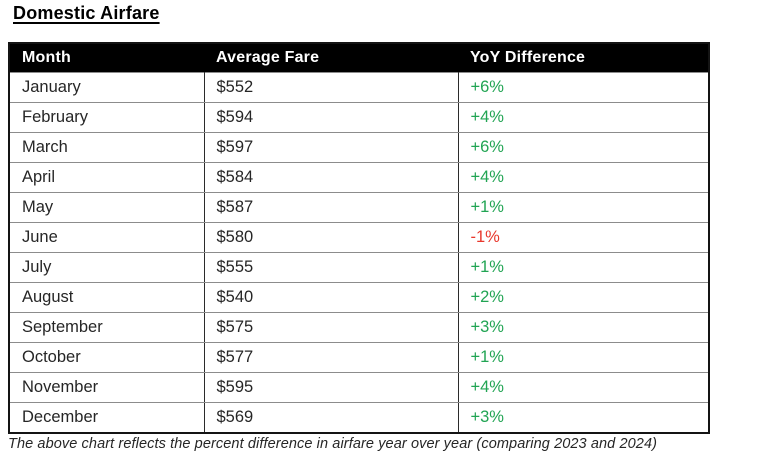 This screenshot has width=772, height=460. Describe the element at coordinates (106, 177) in the screenshot. I see `month-cell: April` at that location.